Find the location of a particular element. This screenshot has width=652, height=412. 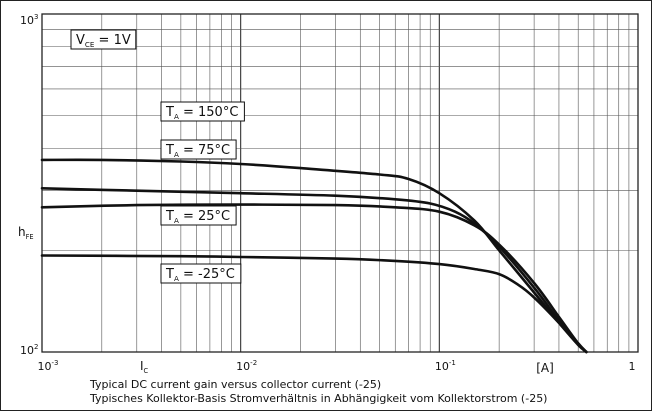

condition-label: VCE = 1V is located at coordinates (103, 39).